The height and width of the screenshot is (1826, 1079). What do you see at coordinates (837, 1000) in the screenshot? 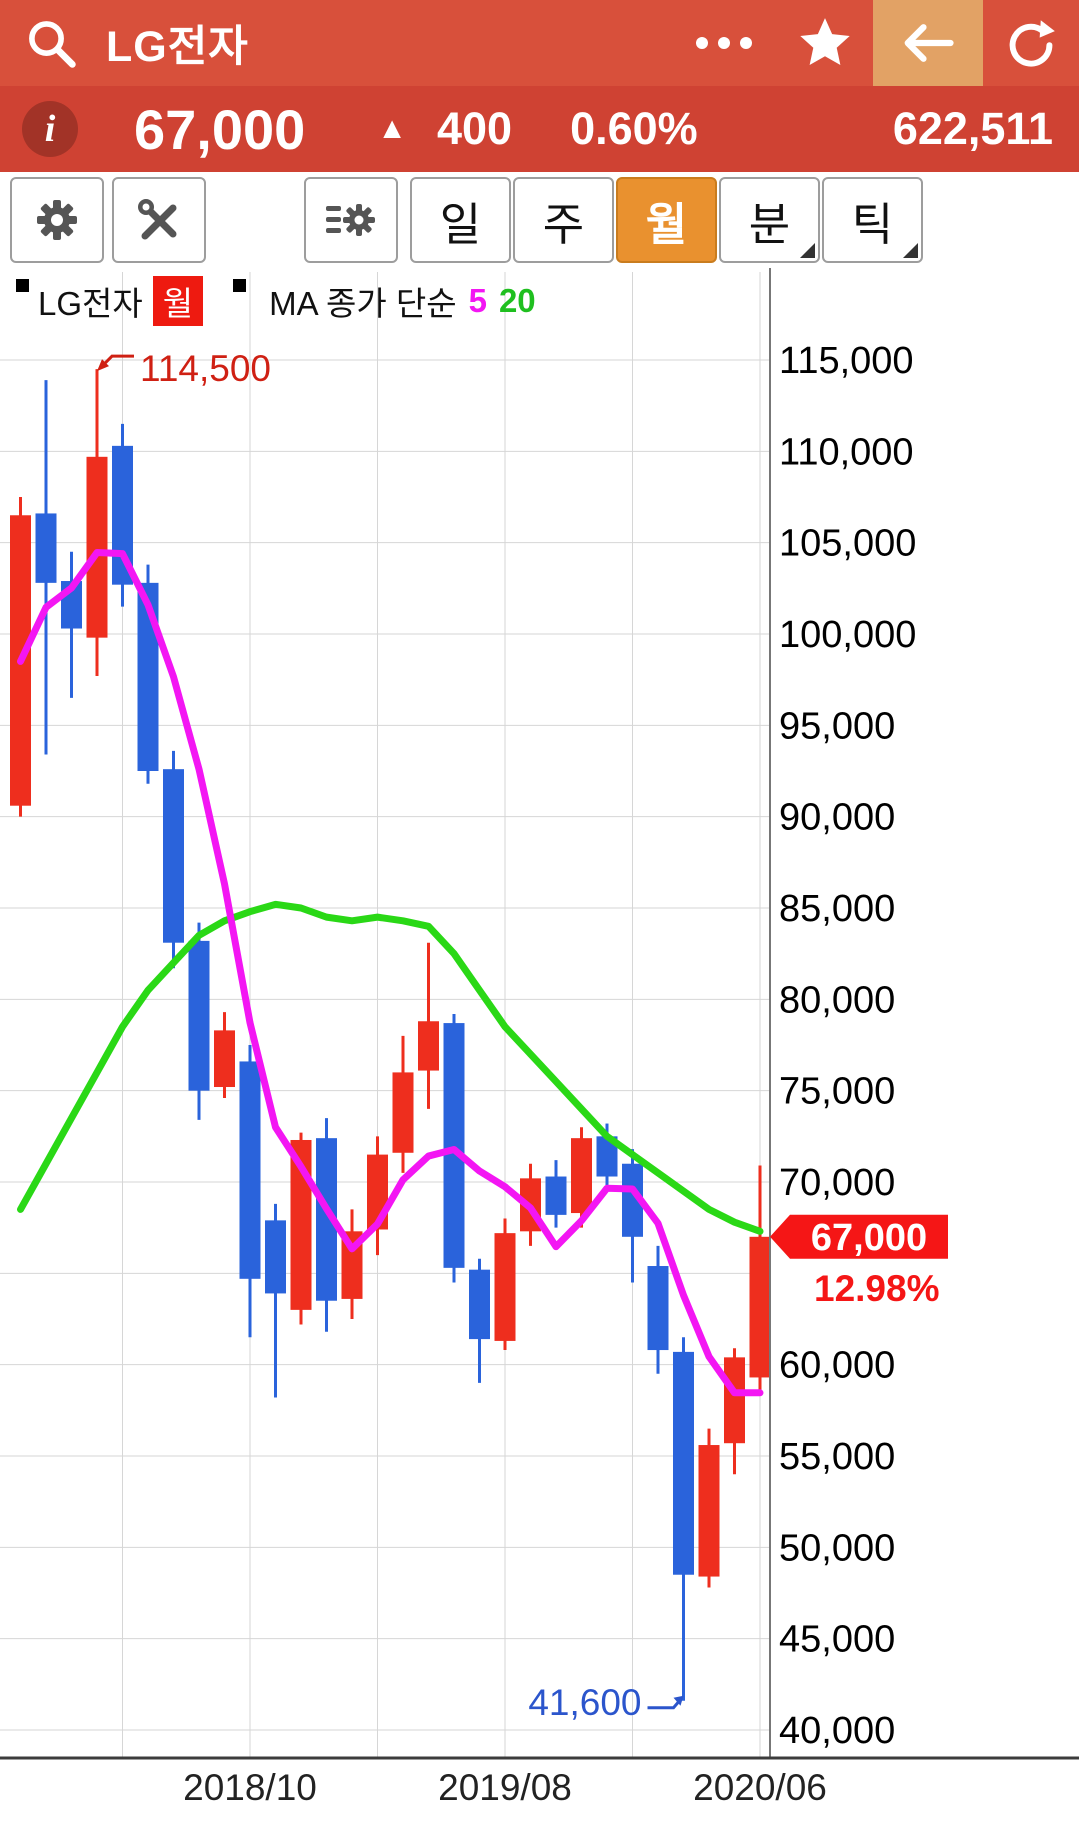
I see `svg-text: 80,000` at bounding box center [837, 1000].